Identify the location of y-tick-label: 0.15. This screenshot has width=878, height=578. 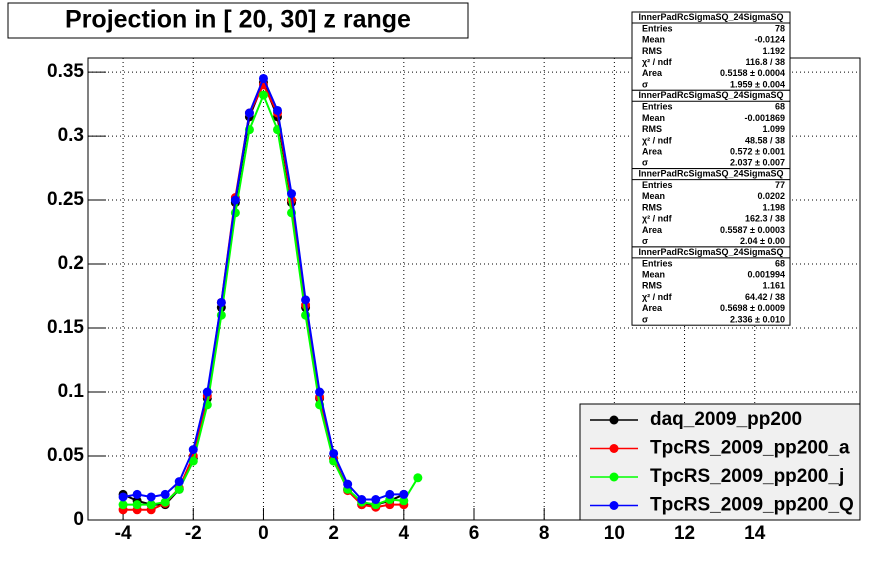
(65, 327).